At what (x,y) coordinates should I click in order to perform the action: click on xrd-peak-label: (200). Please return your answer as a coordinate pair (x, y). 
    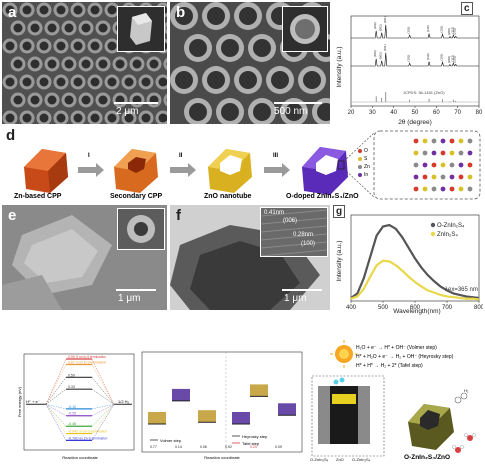
    Looking at the image, I should click on (449, 31).